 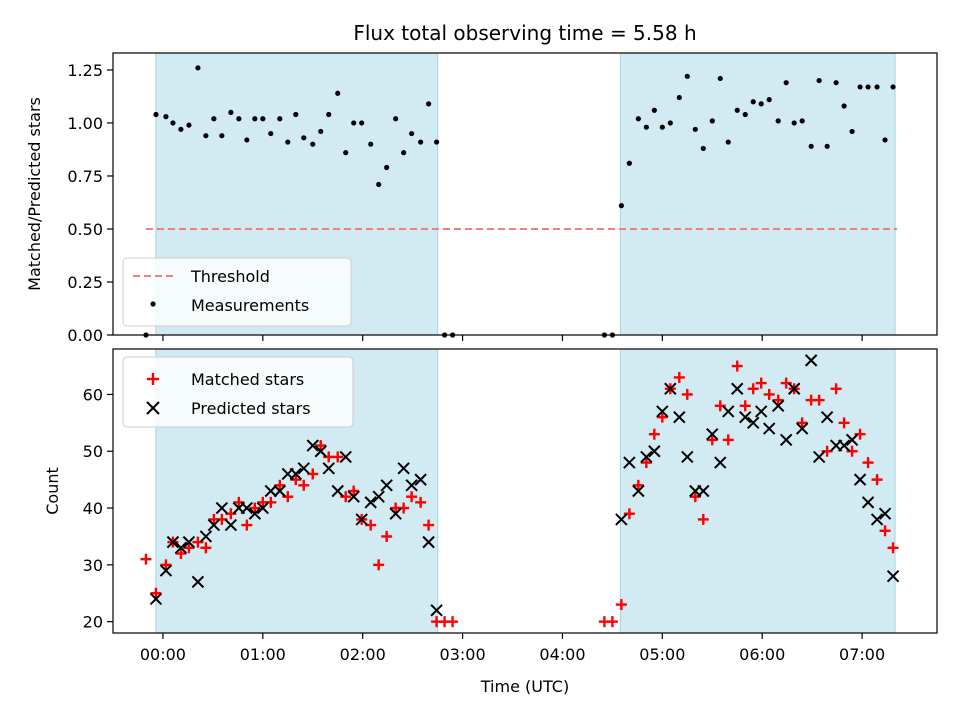 What do you see at coordinates (230, 276) in the screenshot?
I see `legend-threshold-label: Threshold` at bounding box center [230, 276].